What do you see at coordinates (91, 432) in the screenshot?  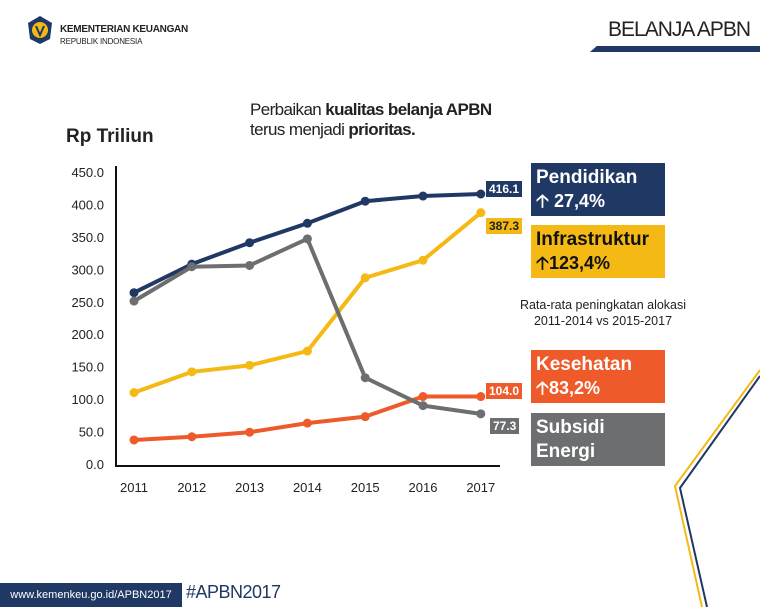 I see `y-tick-label: 50.0` at bounding box center [91, 432].